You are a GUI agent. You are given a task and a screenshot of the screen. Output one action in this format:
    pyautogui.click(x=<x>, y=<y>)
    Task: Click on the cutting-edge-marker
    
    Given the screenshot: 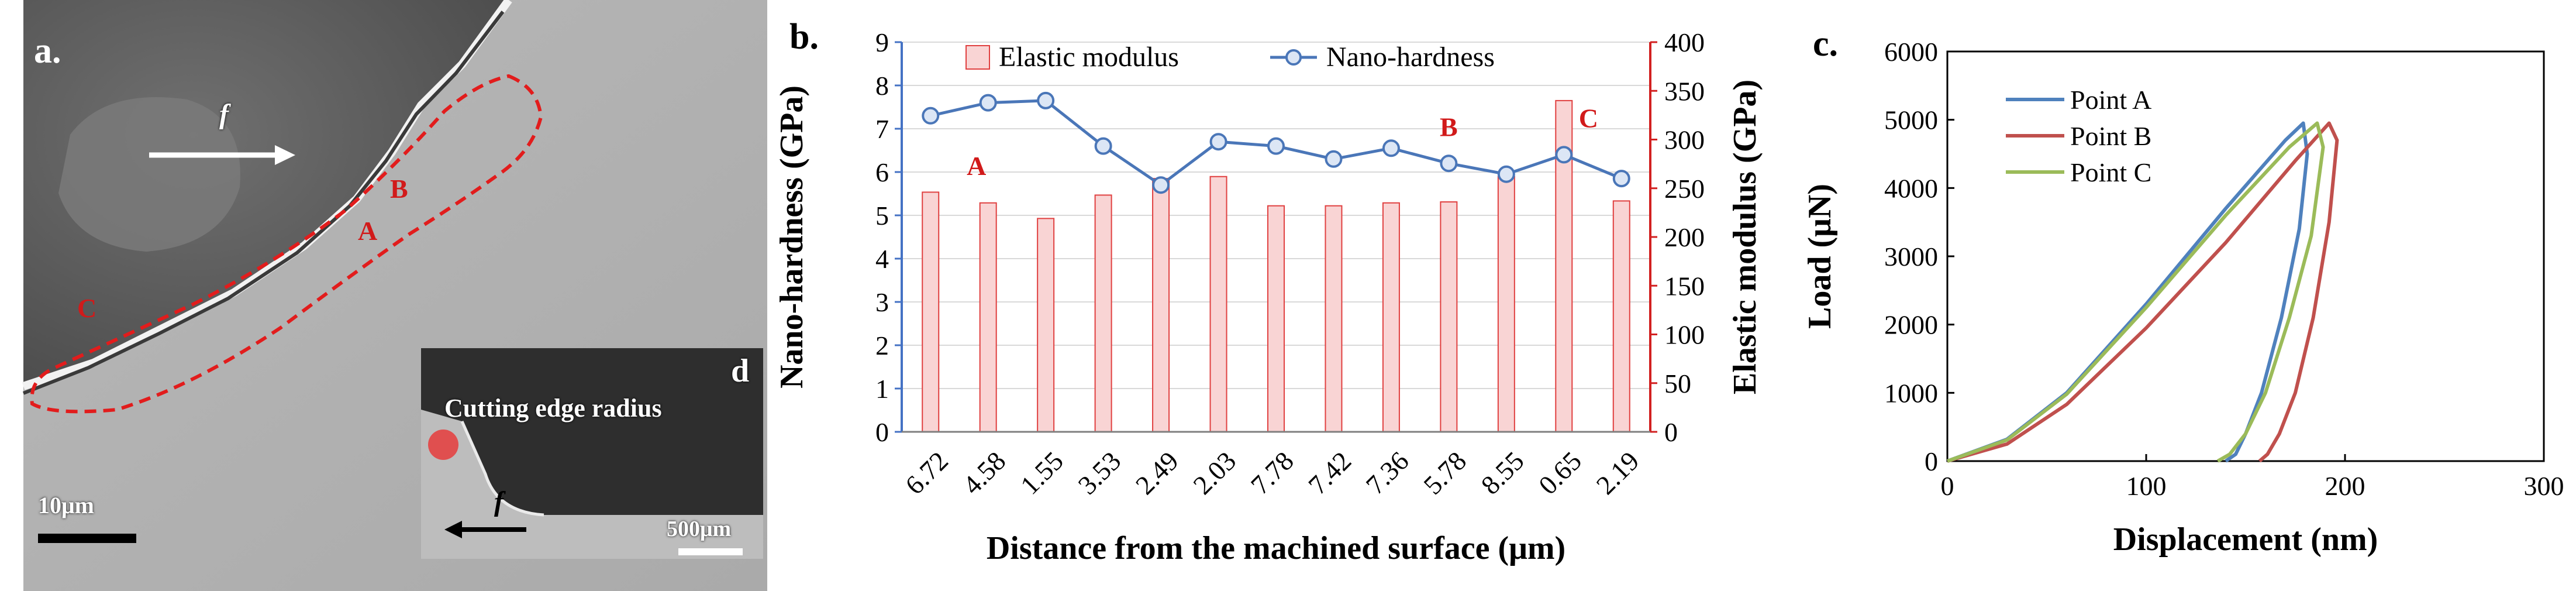 What is the action you would take?
    pyautogui.click(x=443, y=444)
    